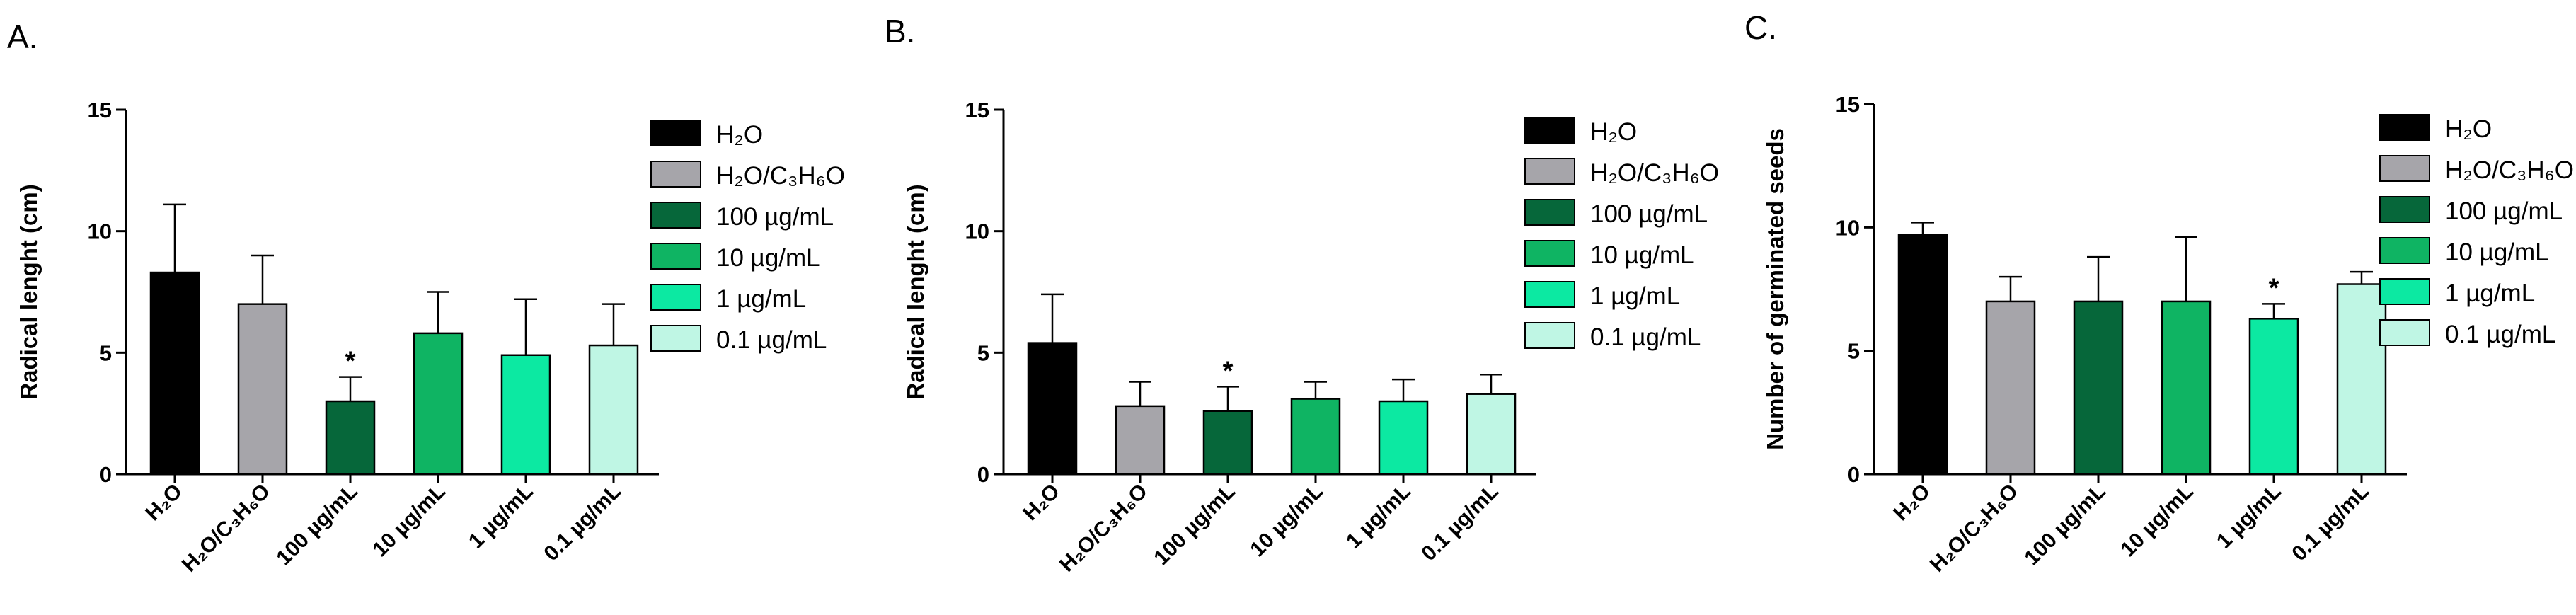 The image size is (2576, 615). What do you see at coordinates (900, 31) in the screenshot?
I see `panel-label: B.` at bounding box center [900, 31].